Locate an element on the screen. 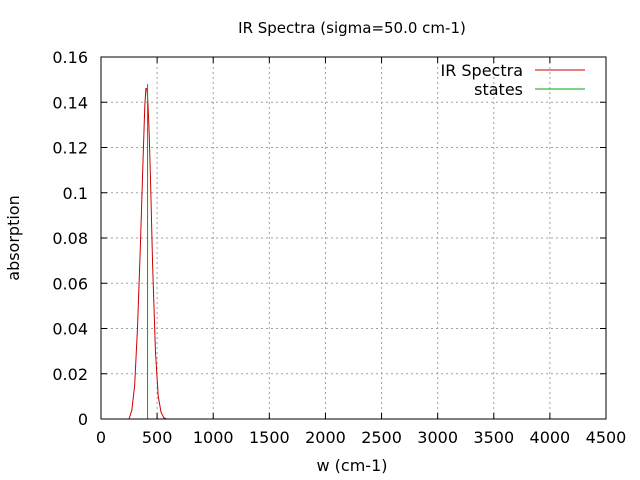 This screenshot has width=640, height=480. chart-title: IR Spectra (sigma=50.0 cm-1) is located at coordinates (352, 28).